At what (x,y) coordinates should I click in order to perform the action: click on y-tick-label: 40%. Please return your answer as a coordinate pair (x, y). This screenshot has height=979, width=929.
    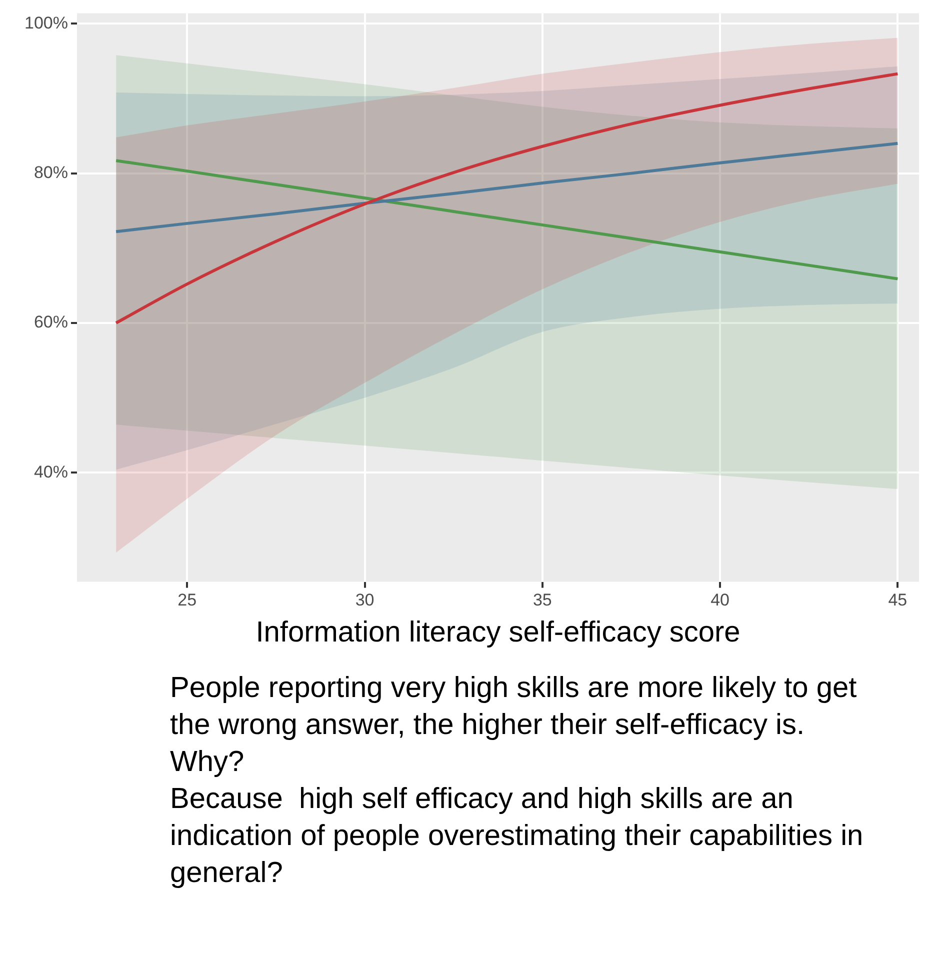
    Looking at the image, I should click on (51, 472).